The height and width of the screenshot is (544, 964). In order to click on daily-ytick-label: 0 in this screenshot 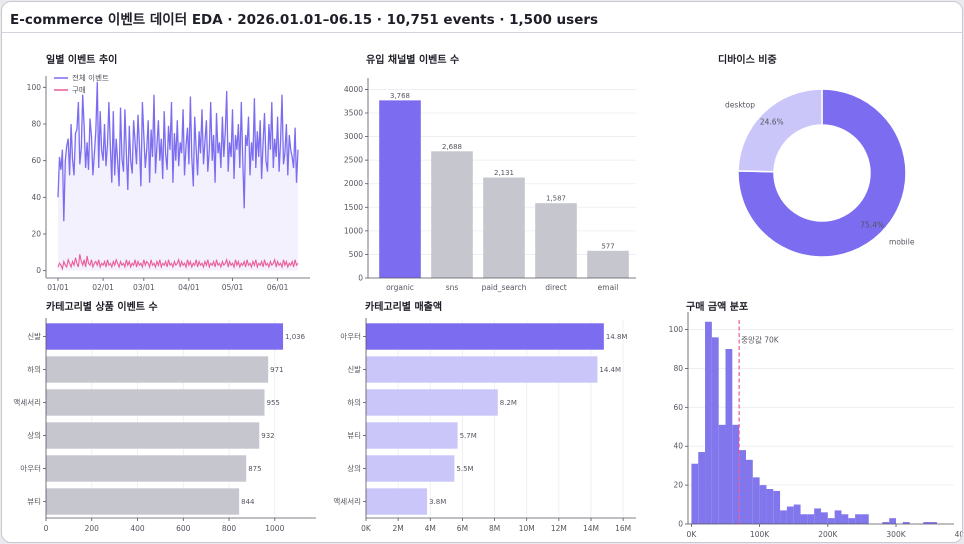, I will do `click(38, 270)`.